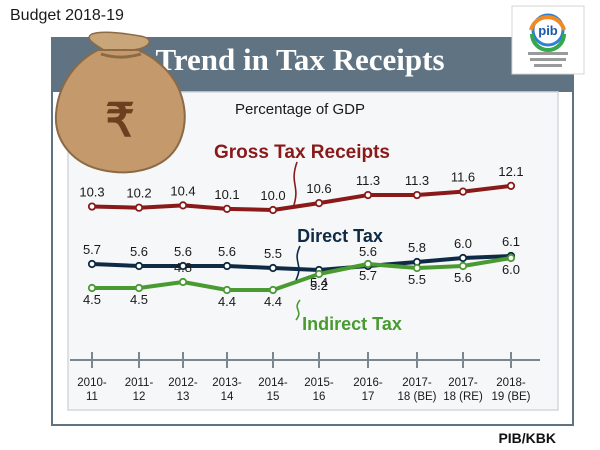  What do you see at coordinates (463, 177) in the screenshot?
I see `data-label: 11.6` at bounding box center [463, 177].